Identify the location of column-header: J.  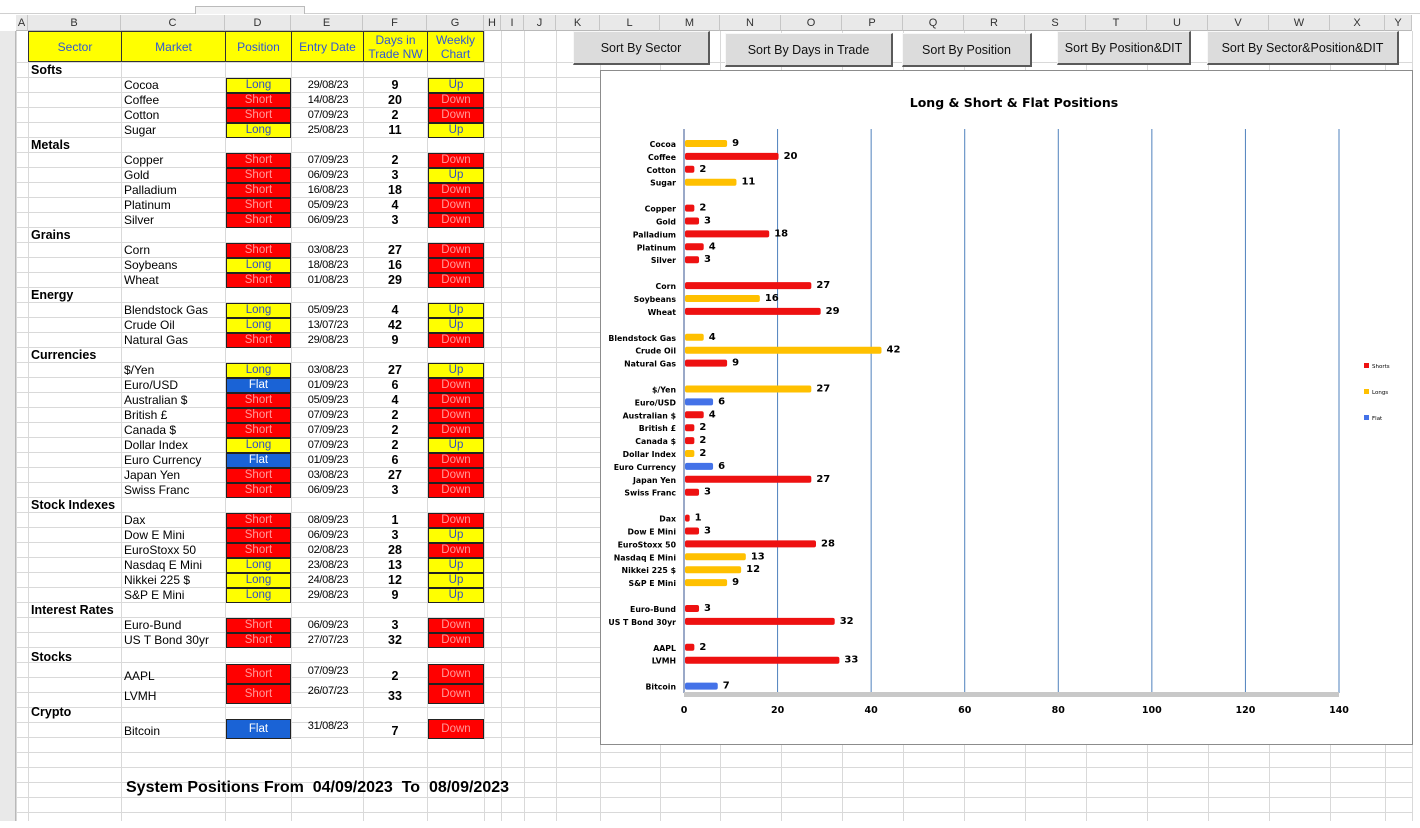
(540, 23).